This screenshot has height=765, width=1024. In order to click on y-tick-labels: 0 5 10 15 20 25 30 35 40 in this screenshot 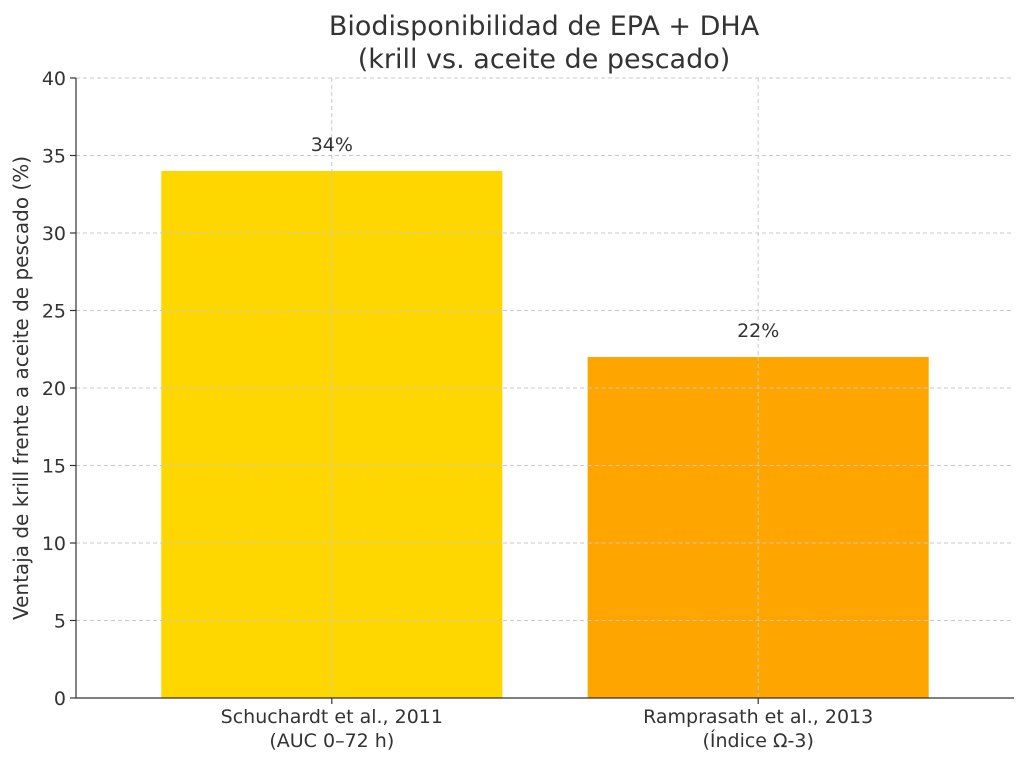, I will do `click(54, 389)`.